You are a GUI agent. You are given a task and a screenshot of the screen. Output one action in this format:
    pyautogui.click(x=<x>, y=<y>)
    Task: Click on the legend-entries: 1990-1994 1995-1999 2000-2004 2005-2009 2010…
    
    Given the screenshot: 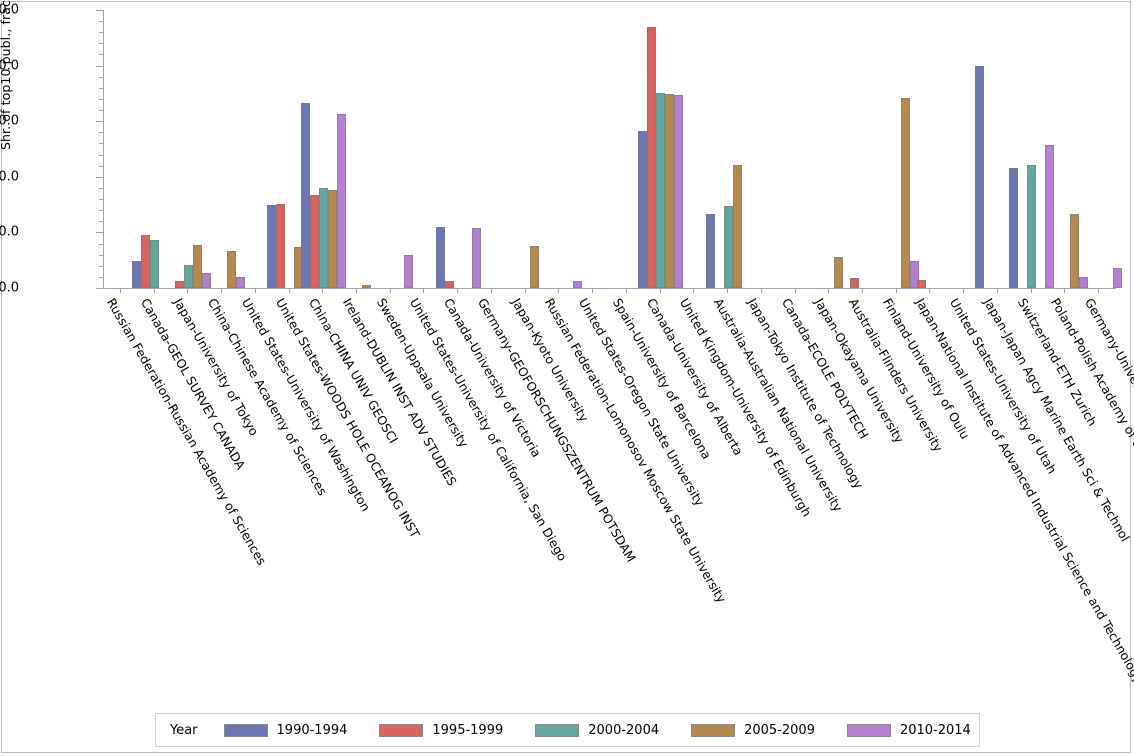 What is the action you would take?
    pyautogui.click(x=613, y=730)
    